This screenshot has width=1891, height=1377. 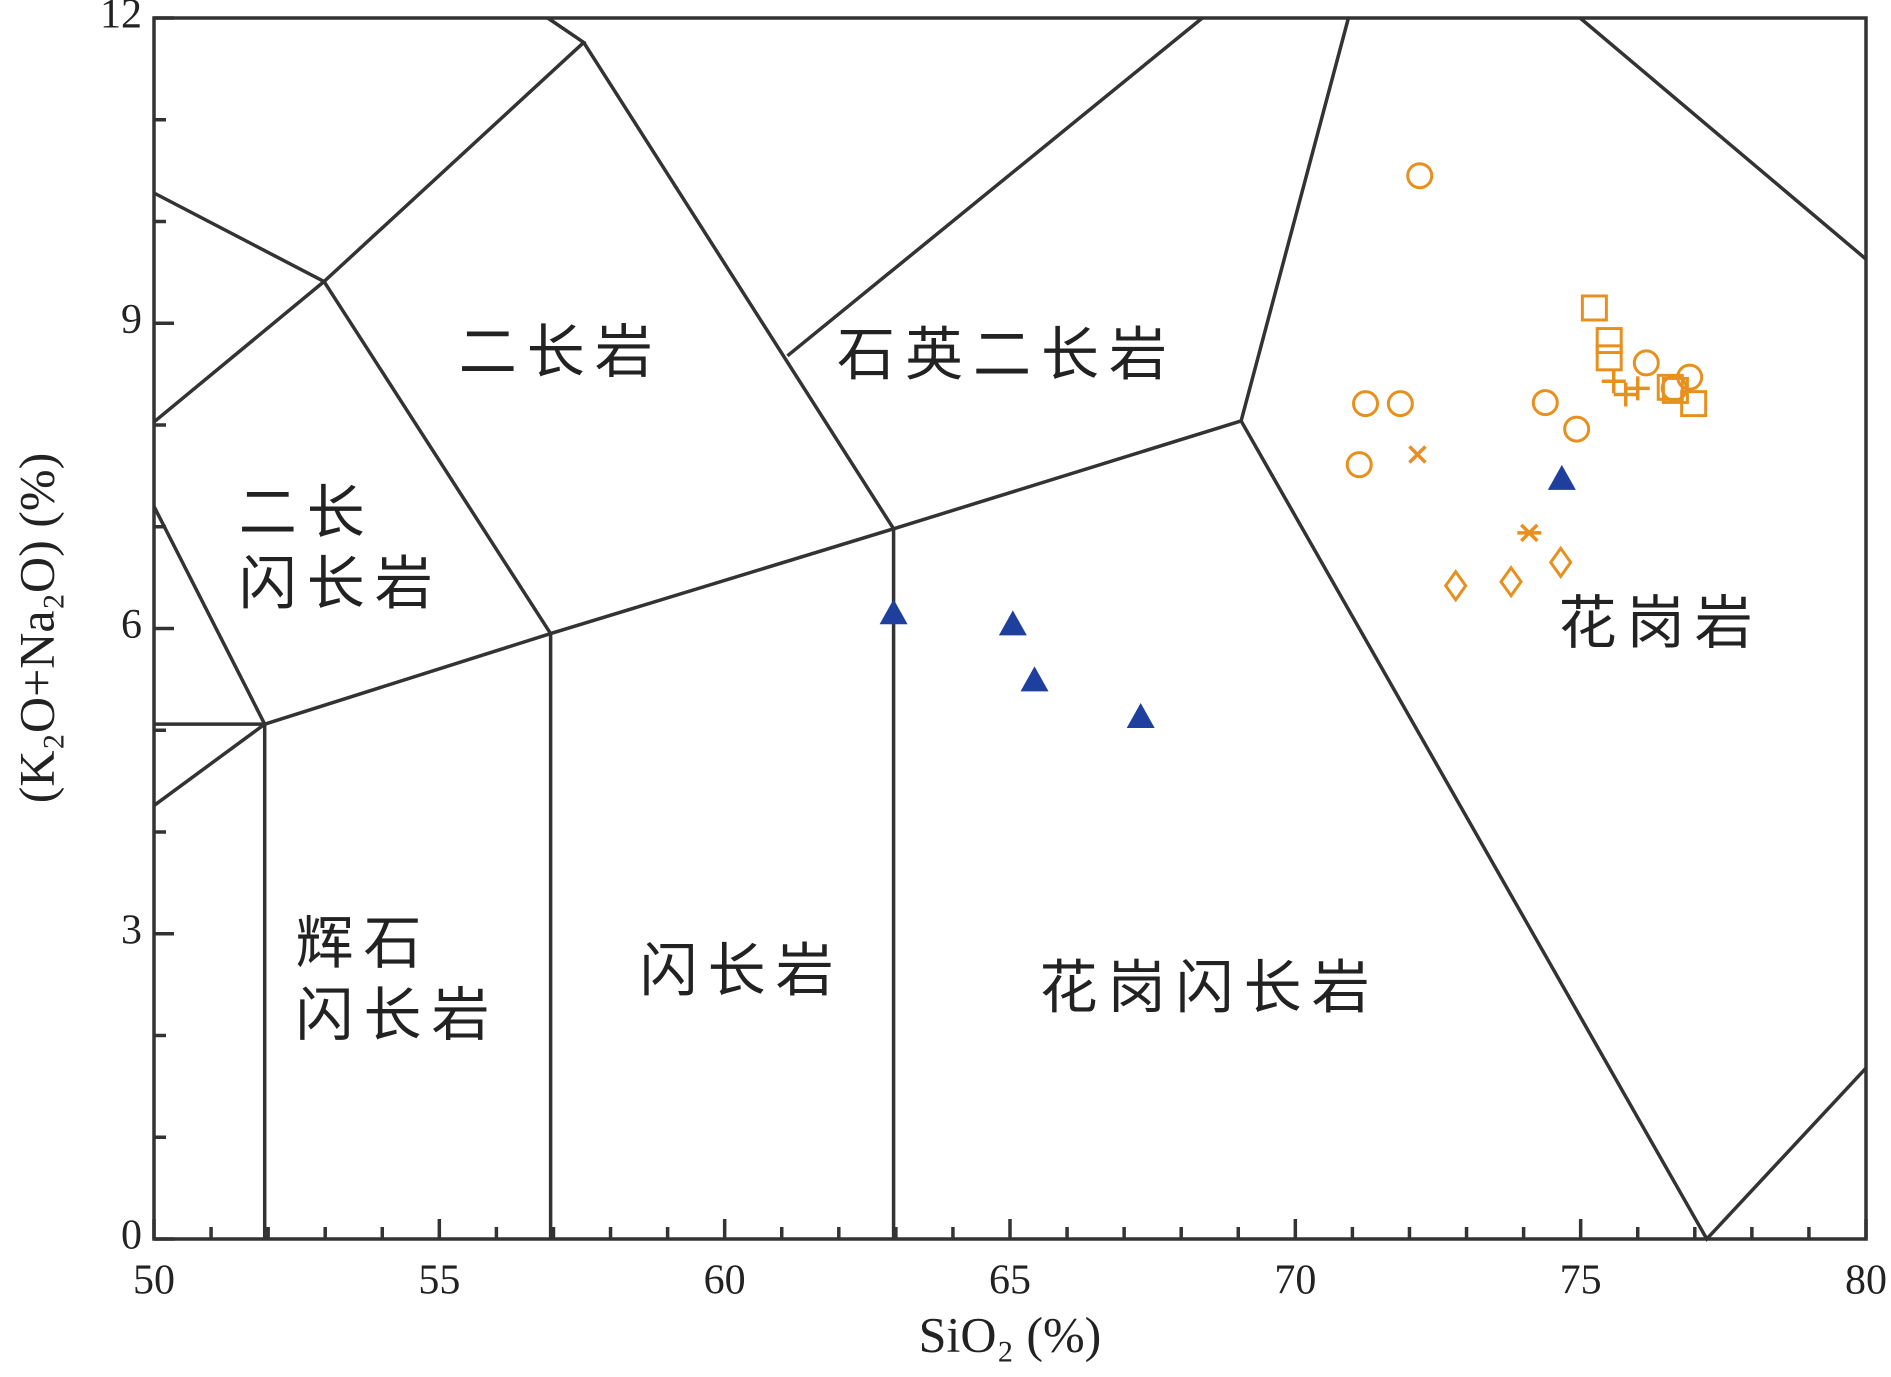 I want to click on field-label: 二长, so click(x=307, y=512).